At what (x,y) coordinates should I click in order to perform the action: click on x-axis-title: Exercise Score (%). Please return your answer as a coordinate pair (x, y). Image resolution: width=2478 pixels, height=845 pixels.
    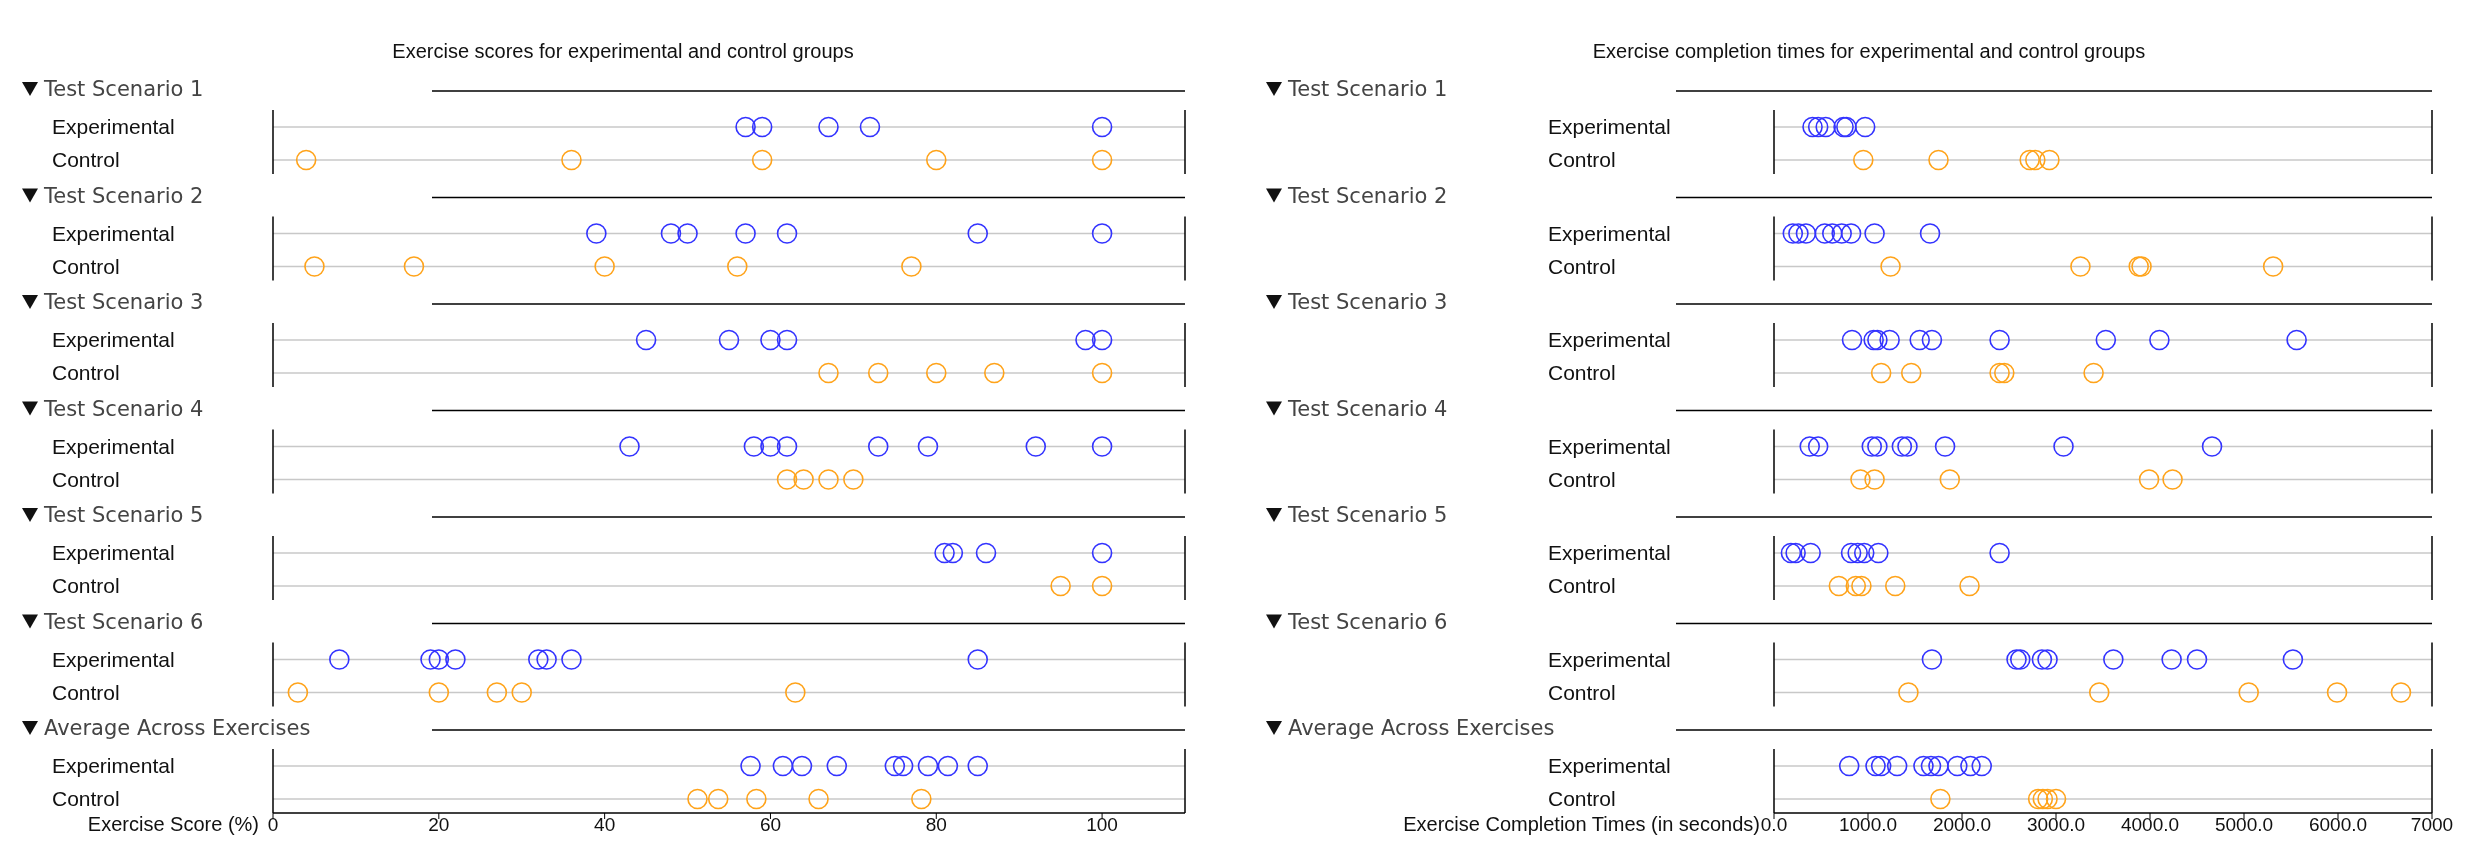
    Looking at the image, I should click on (173, 824).